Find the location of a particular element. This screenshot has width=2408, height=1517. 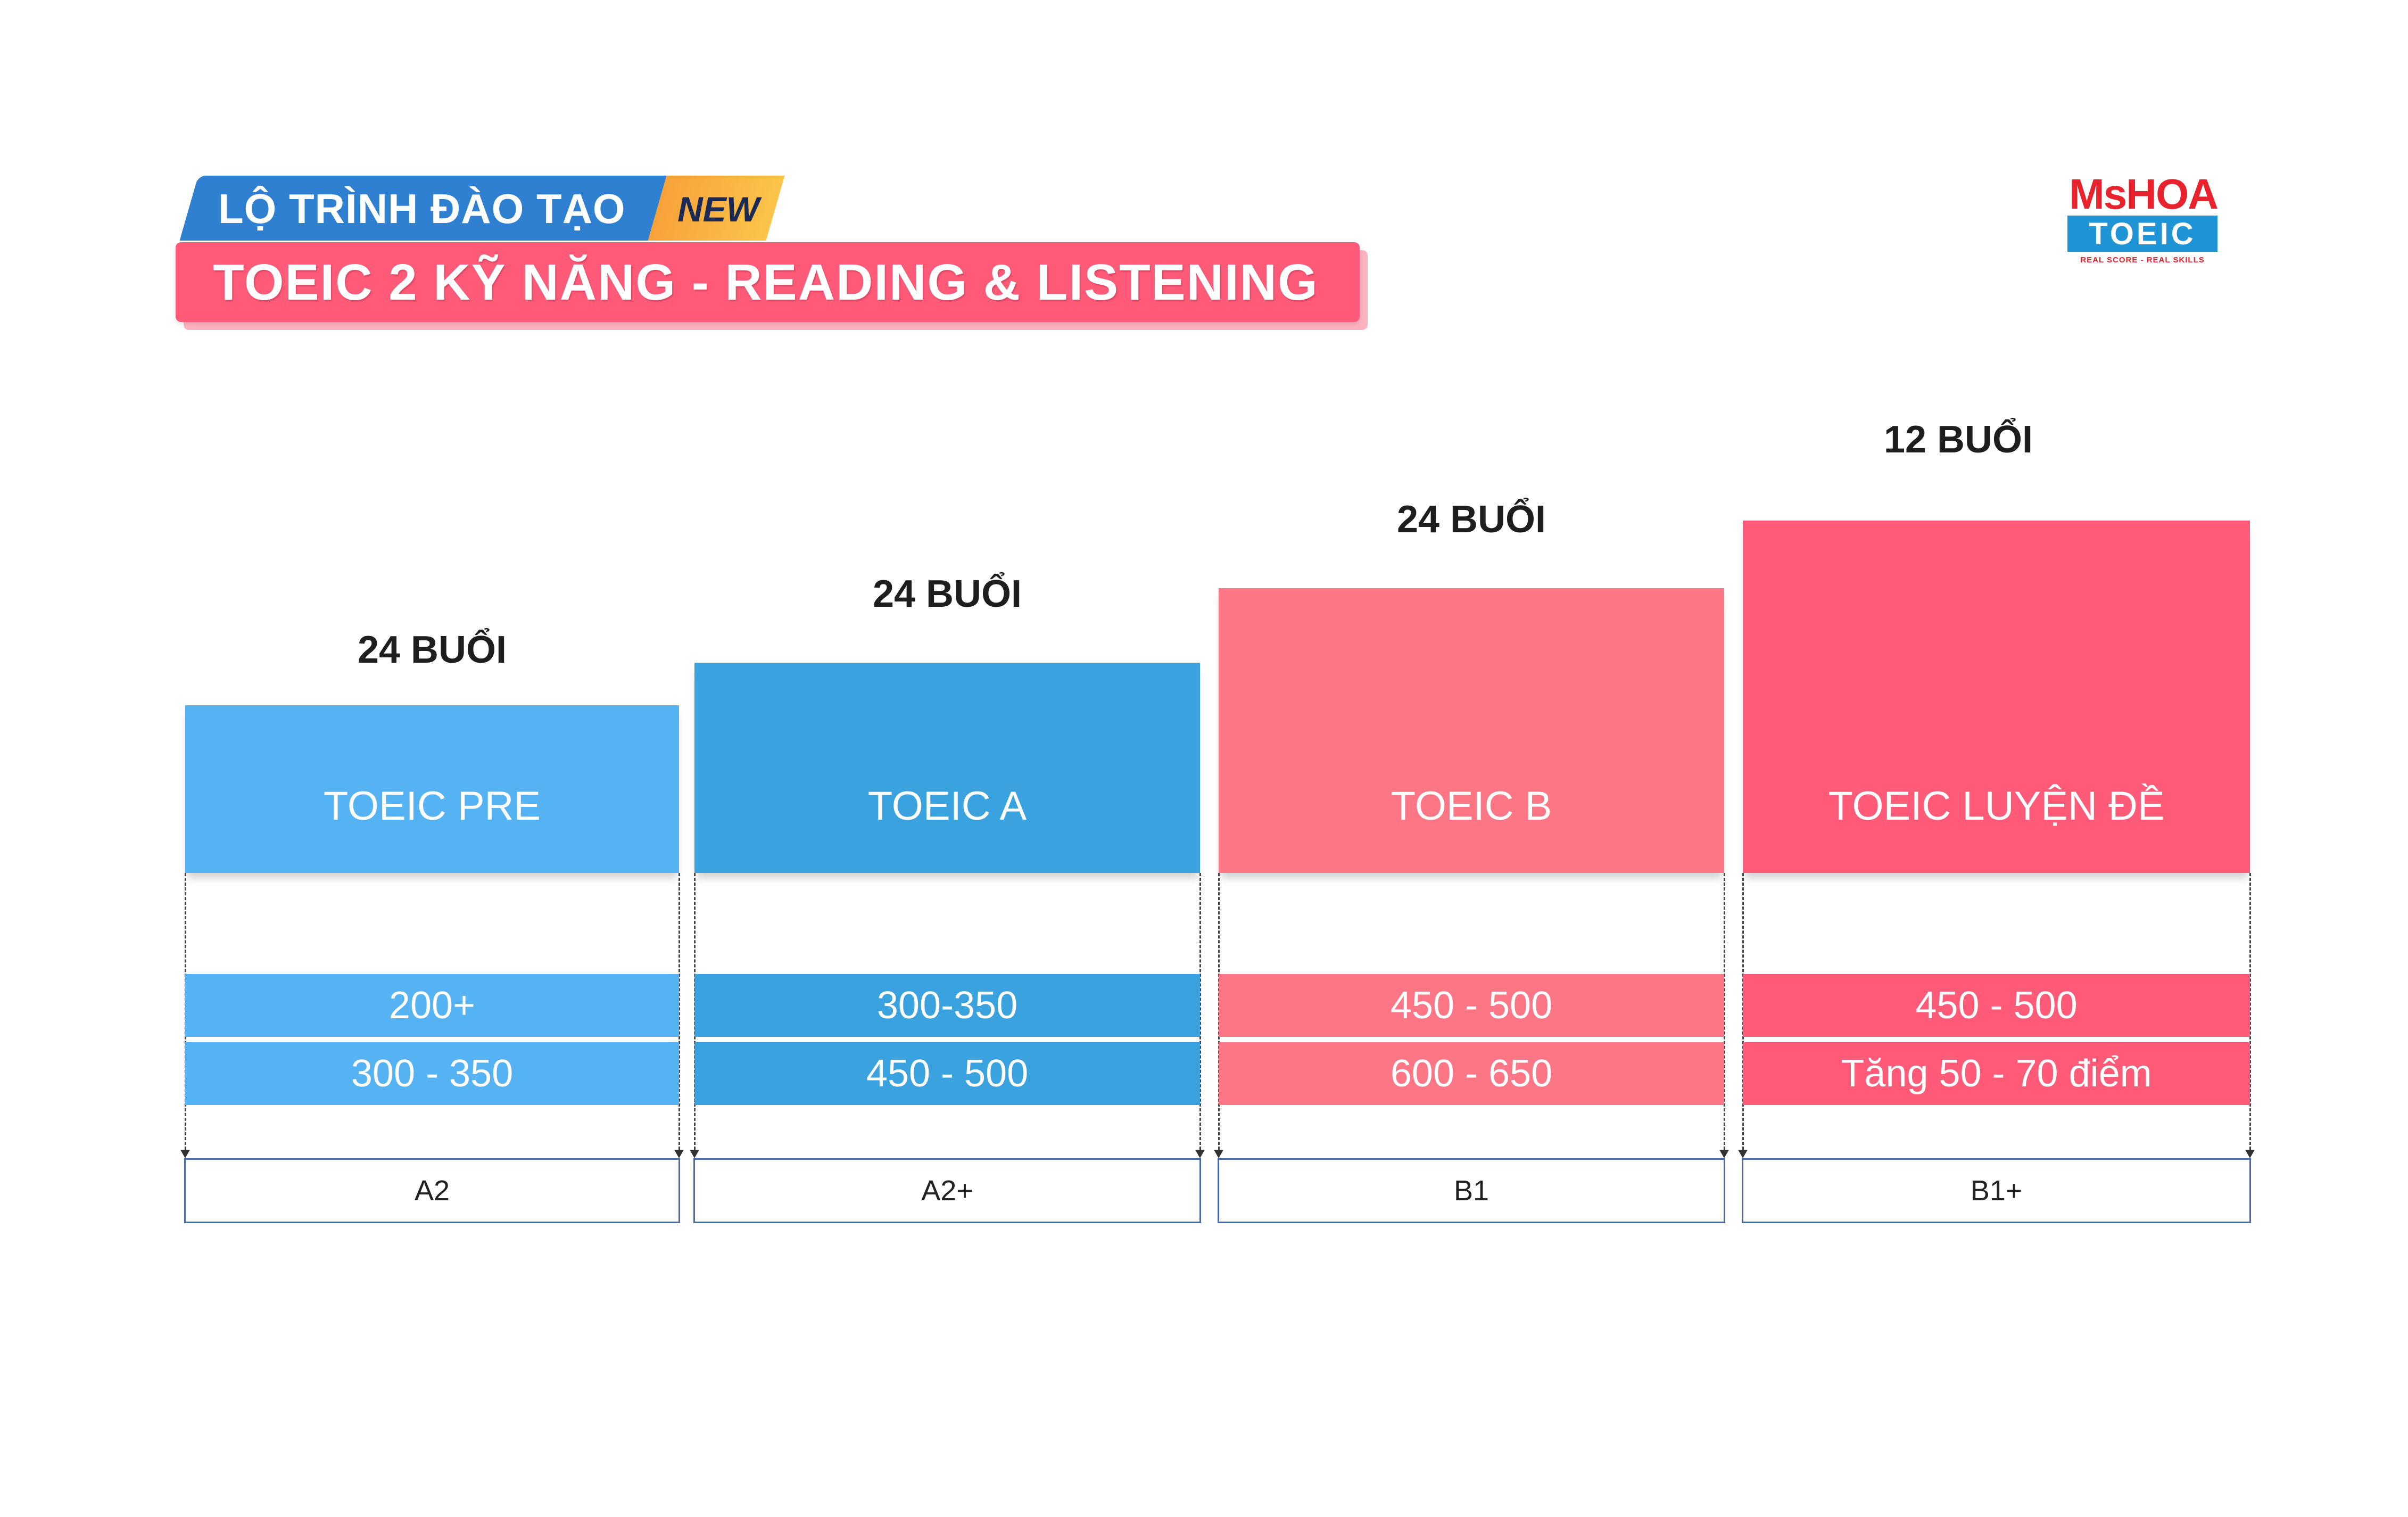

level-box: B1+ is located at coordinates (1996, 1190).